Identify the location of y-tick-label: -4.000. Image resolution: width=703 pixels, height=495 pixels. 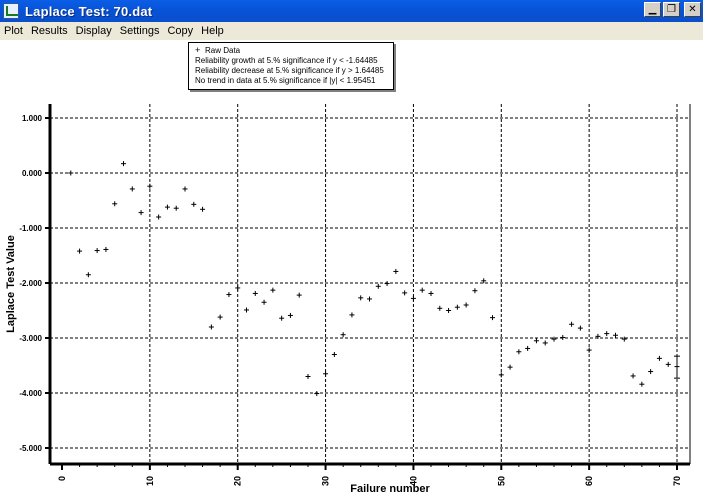
(30, 393).